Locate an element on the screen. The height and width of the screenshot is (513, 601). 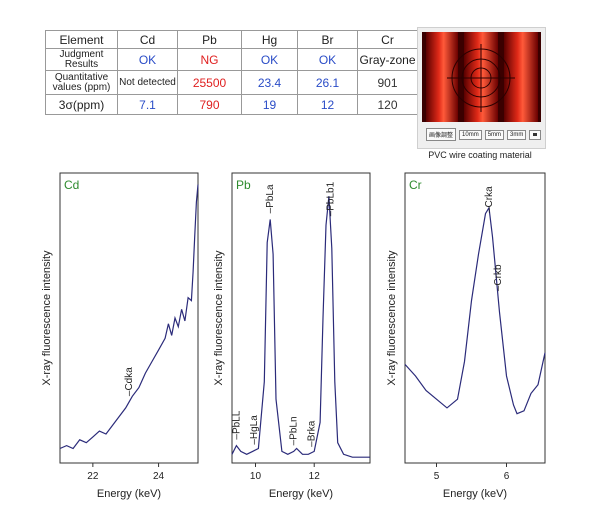
peak-label: –PbLa is located at coordinates (270, 198).